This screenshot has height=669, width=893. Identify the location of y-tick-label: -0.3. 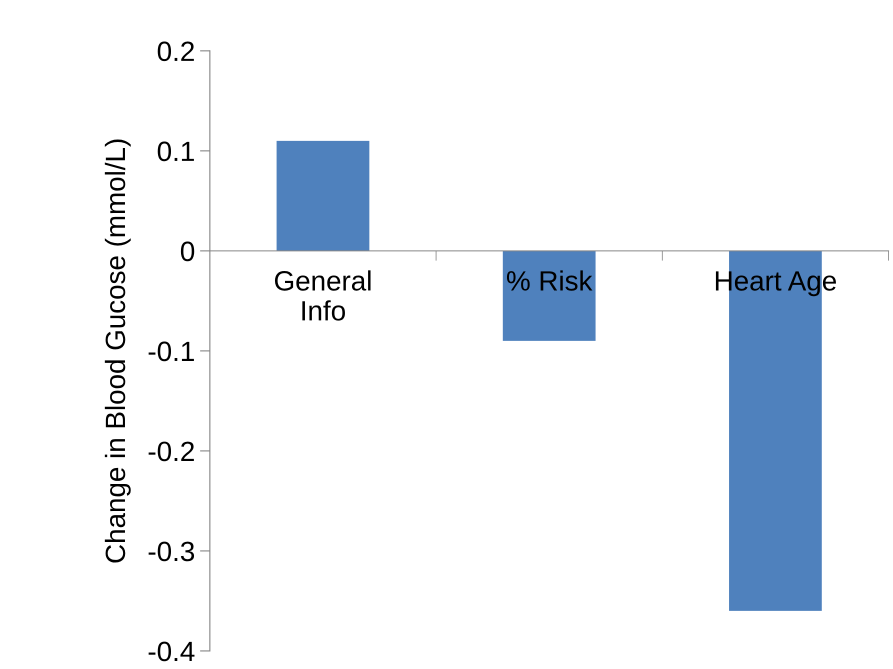
(171, 552).